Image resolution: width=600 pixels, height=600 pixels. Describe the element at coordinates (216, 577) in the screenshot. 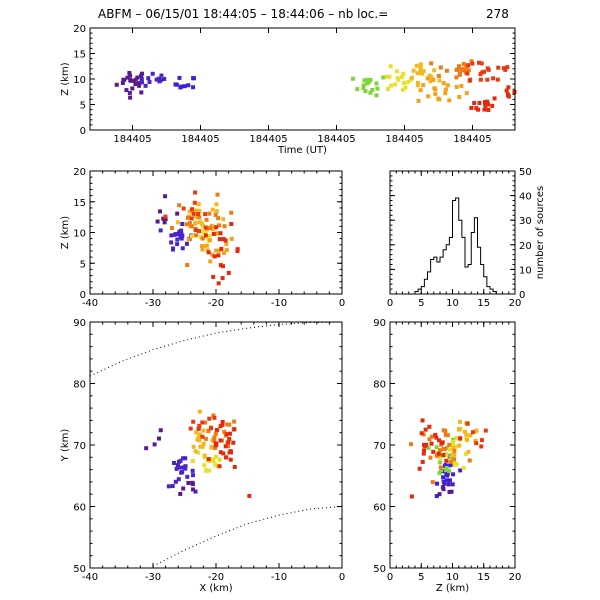

I see `xy-xtick-label: -20` at that location.